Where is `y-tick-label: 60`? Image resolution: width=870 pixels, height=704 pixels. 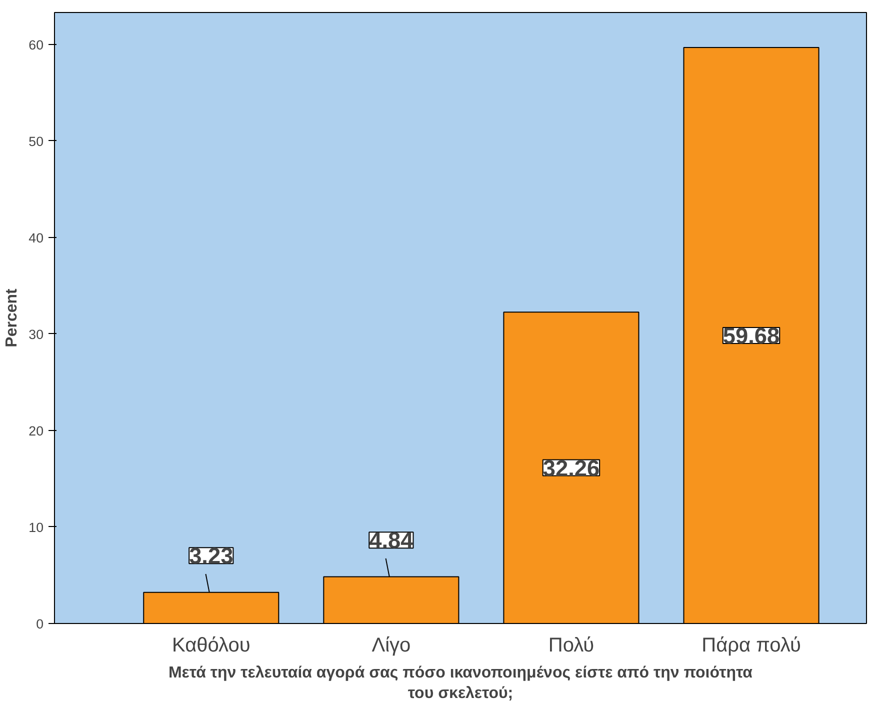 y-tick-label: 60 is located at coordinates (36, 44).